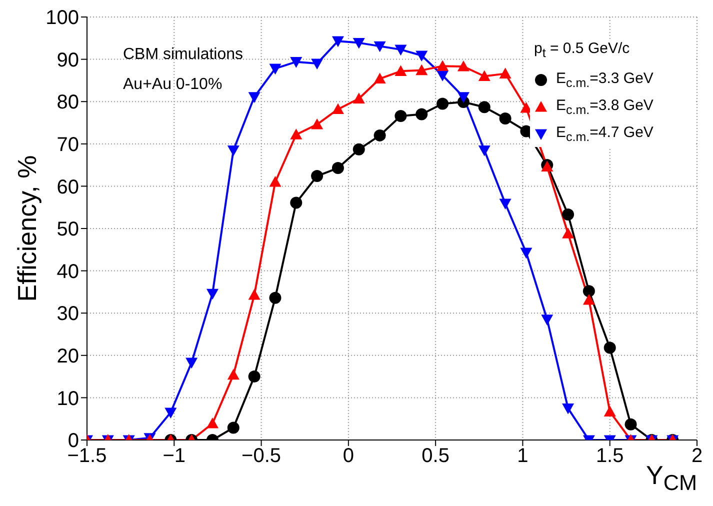  I want to click on legend-label: E$_{c.m.}$=3.8 GeV, so click(605, 106).